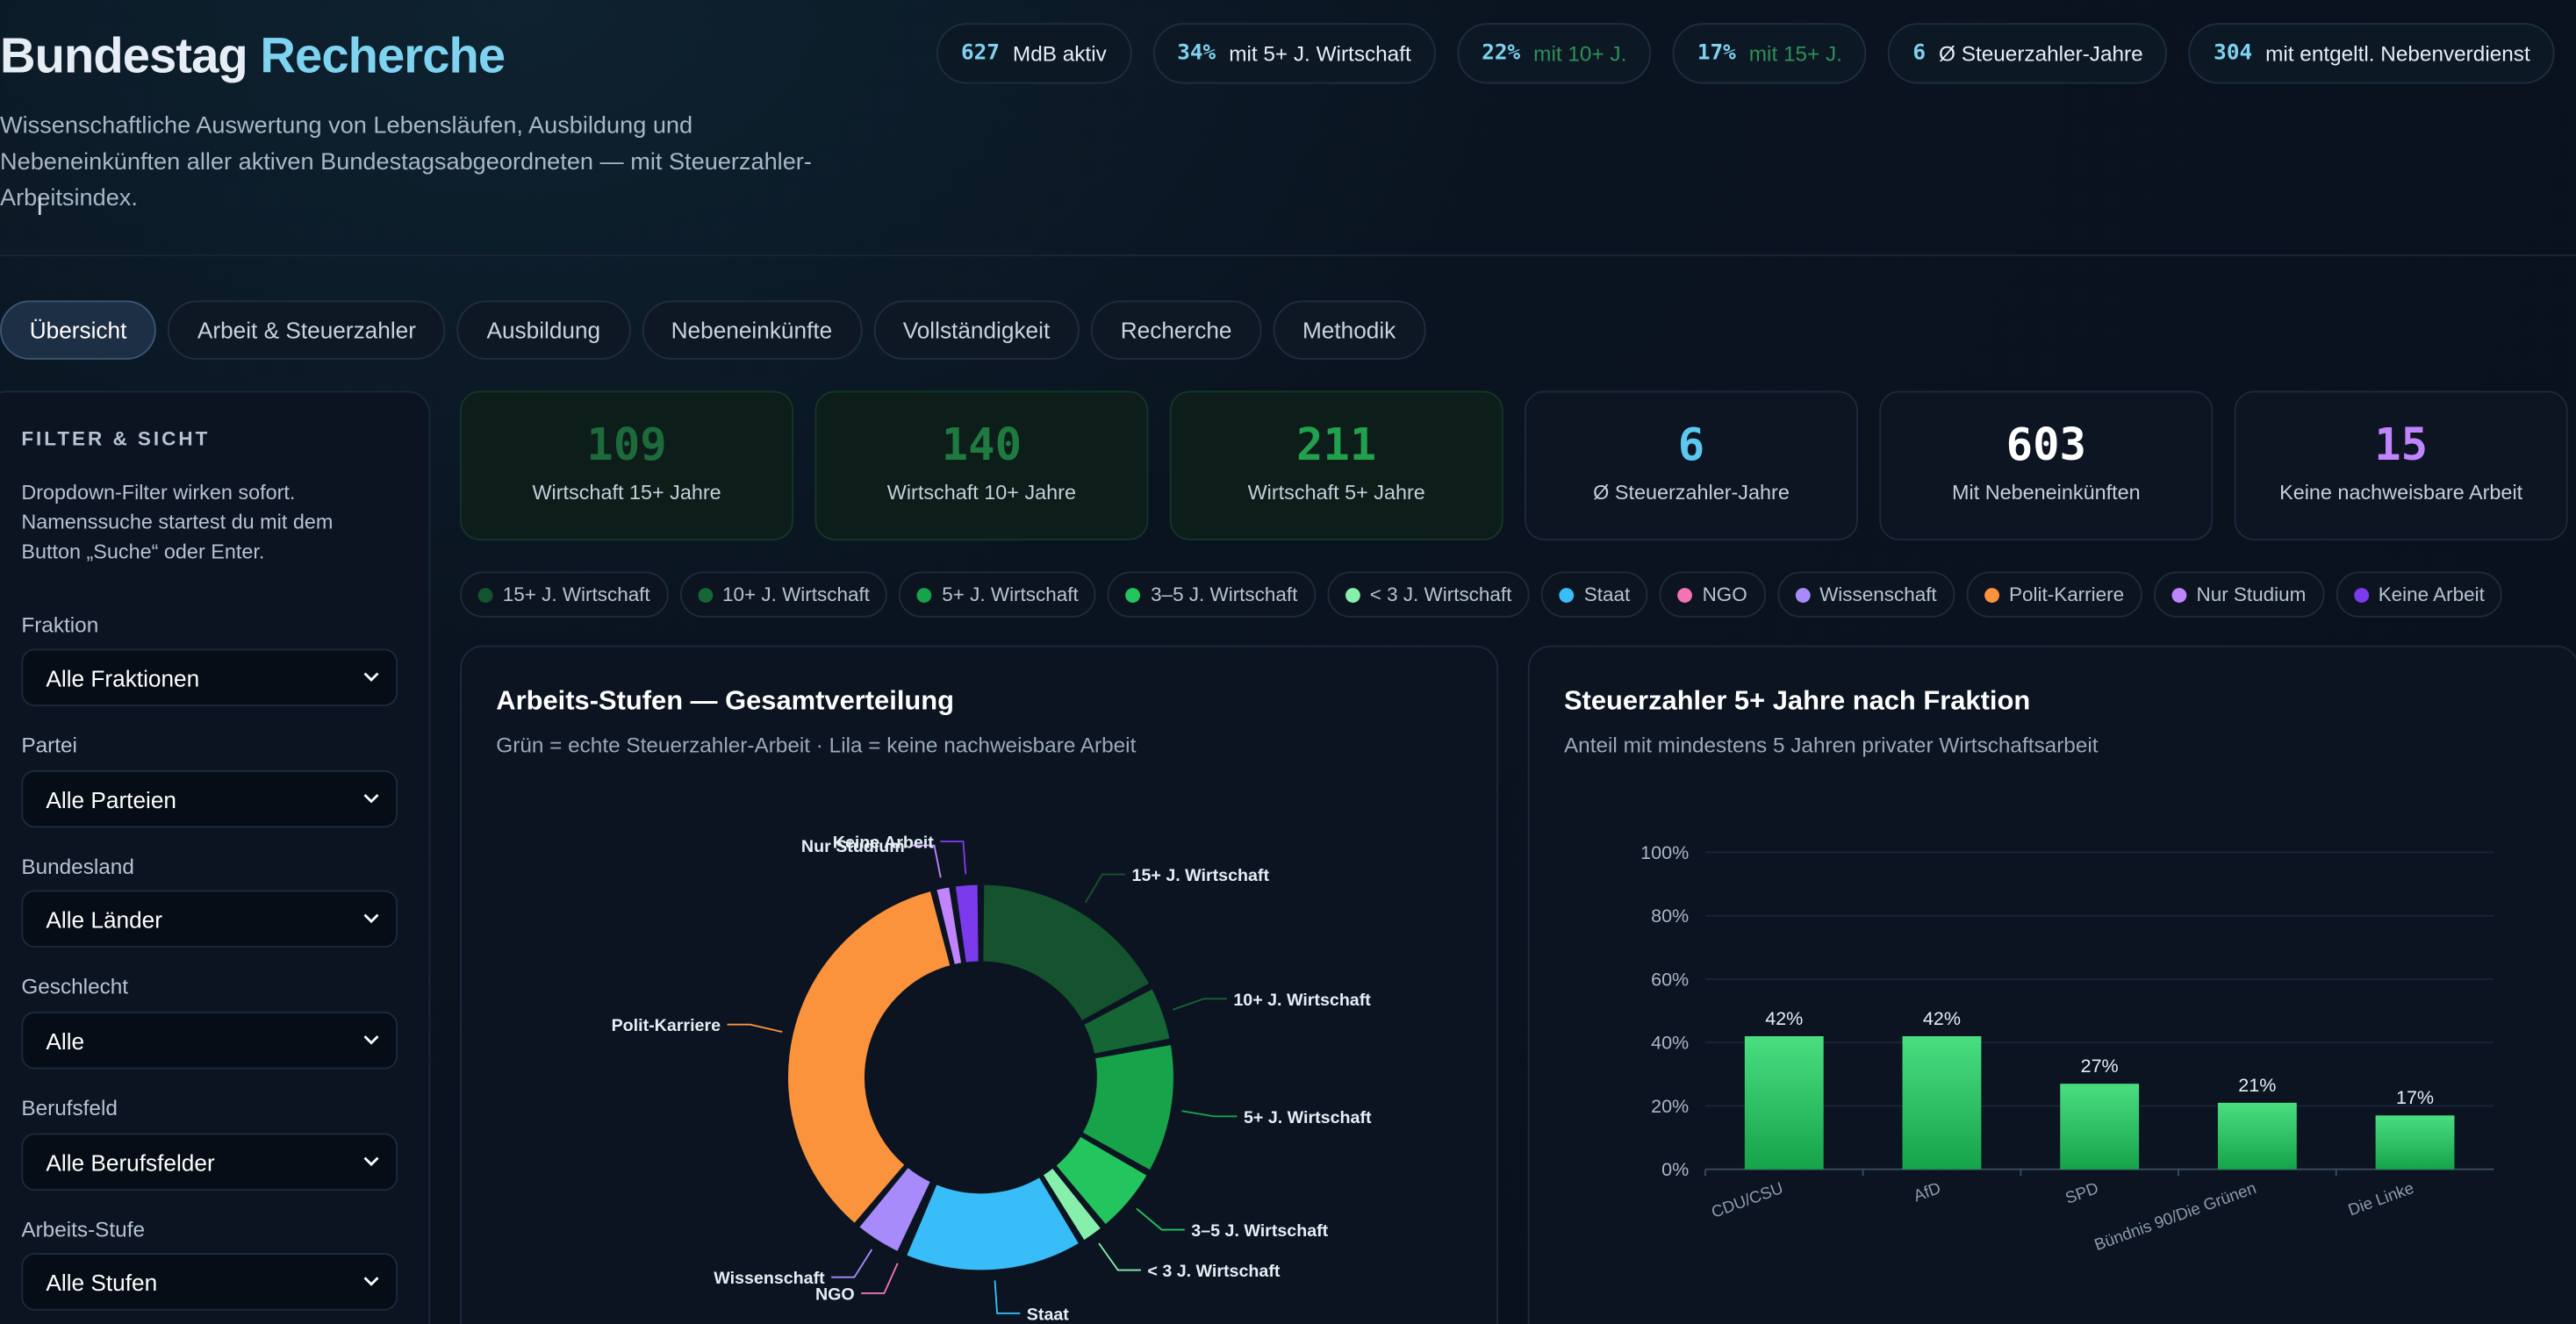  Describe the element at coordinates (84, 1229) in the screenshot. I see `filter-label-arbeits-stufe: Arbeits-Stufe` at that location.